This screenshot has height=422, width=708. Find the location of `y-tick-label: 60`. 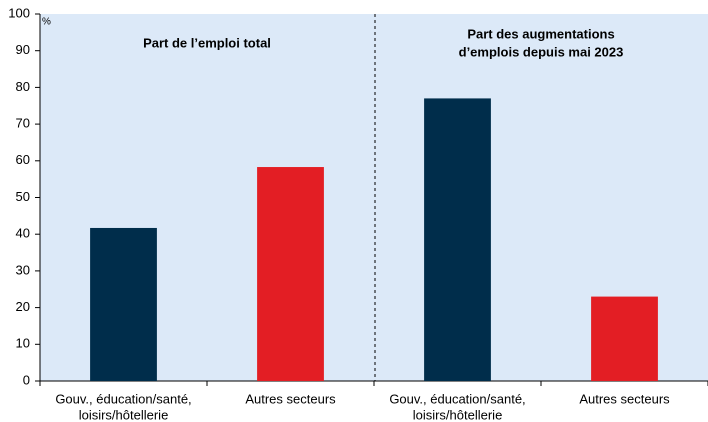

y-tick-label: 60 is located at coordinates (23, 159).